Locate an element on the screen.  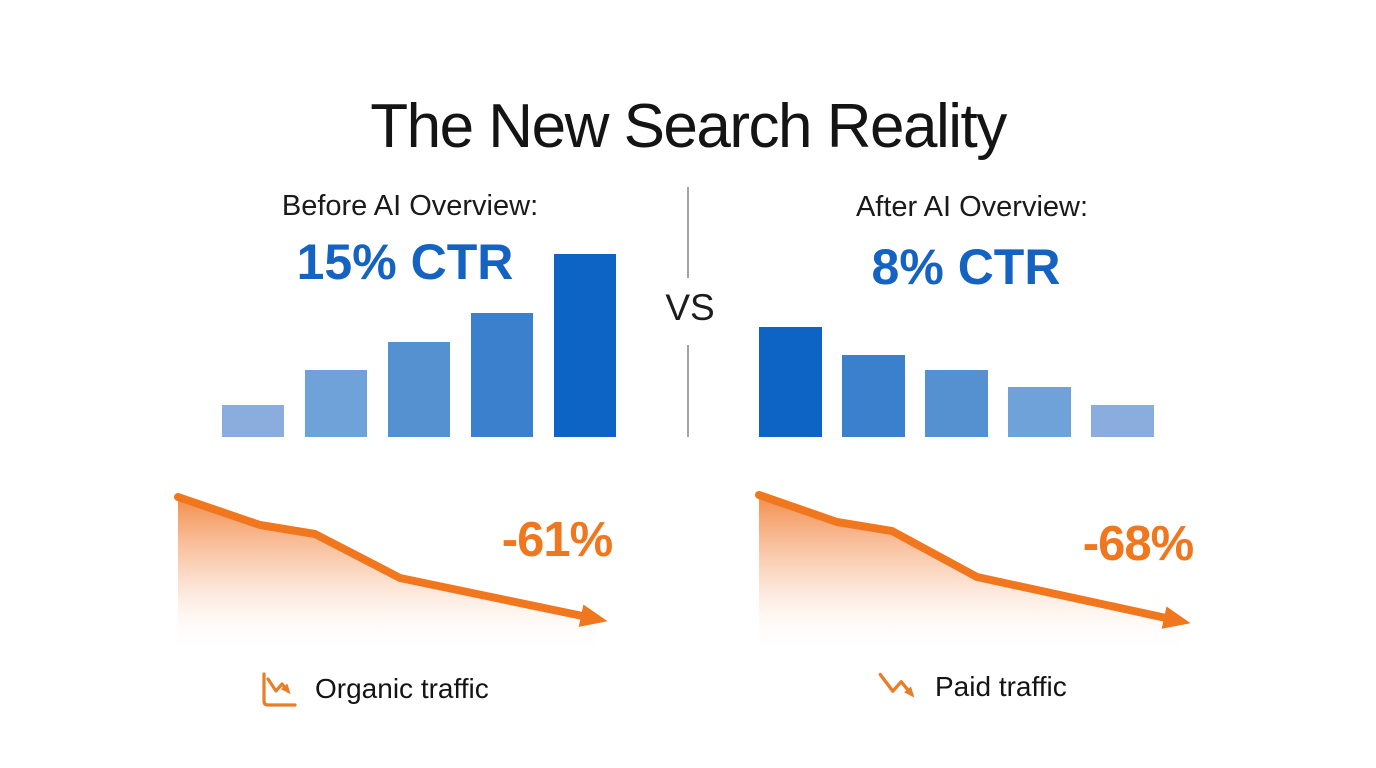
after-legend: Paid traffic is located at coordinates (970, 687).